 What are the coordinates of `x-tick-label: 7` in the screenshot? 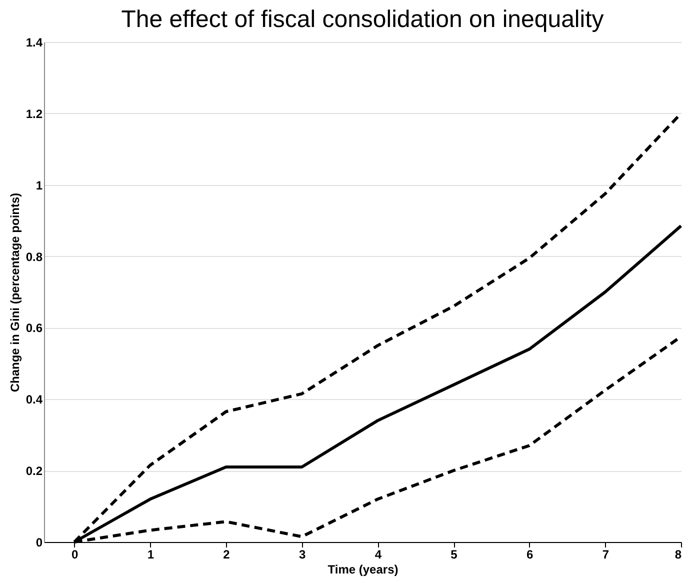 It's located at (606, 555).